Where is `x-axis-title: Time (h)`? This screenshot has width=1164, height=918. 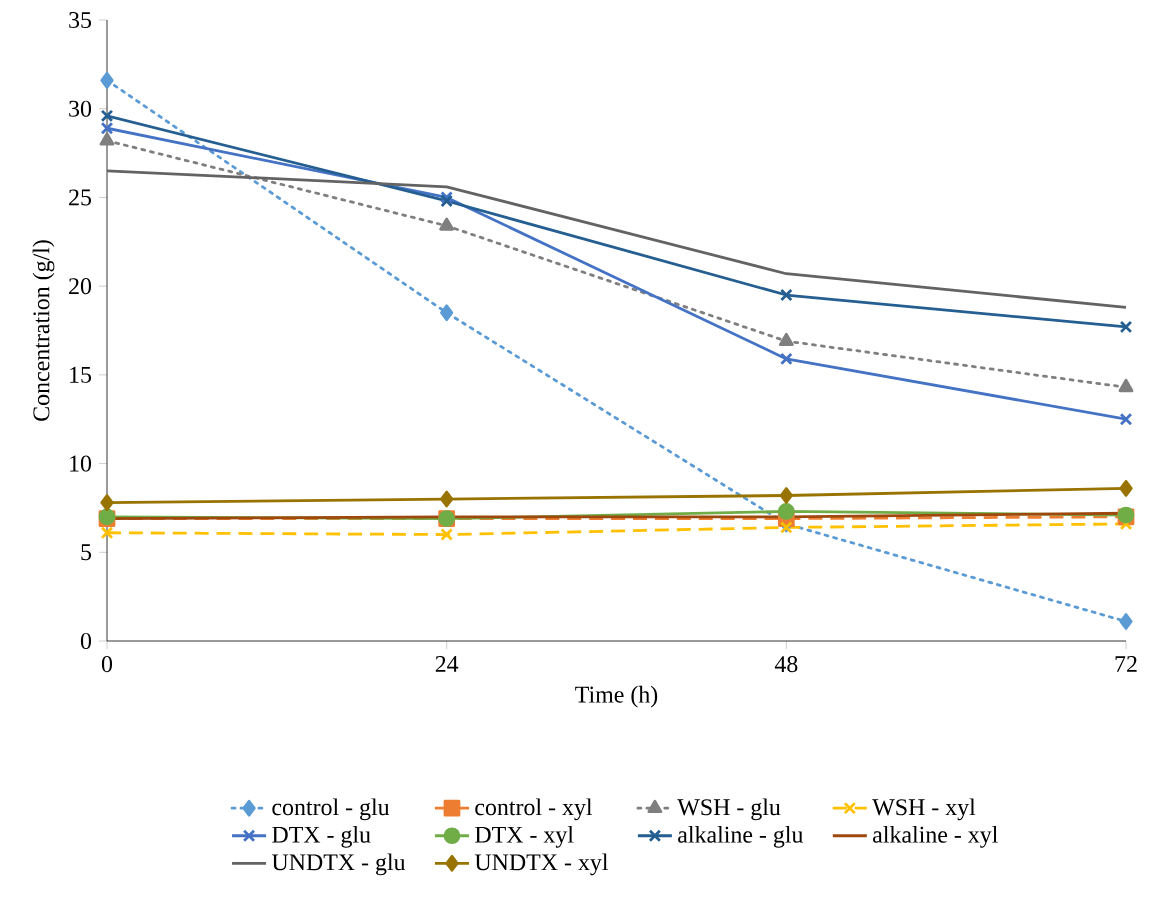 x-axis-title: Time (h) is located at coordinates (616, 696).